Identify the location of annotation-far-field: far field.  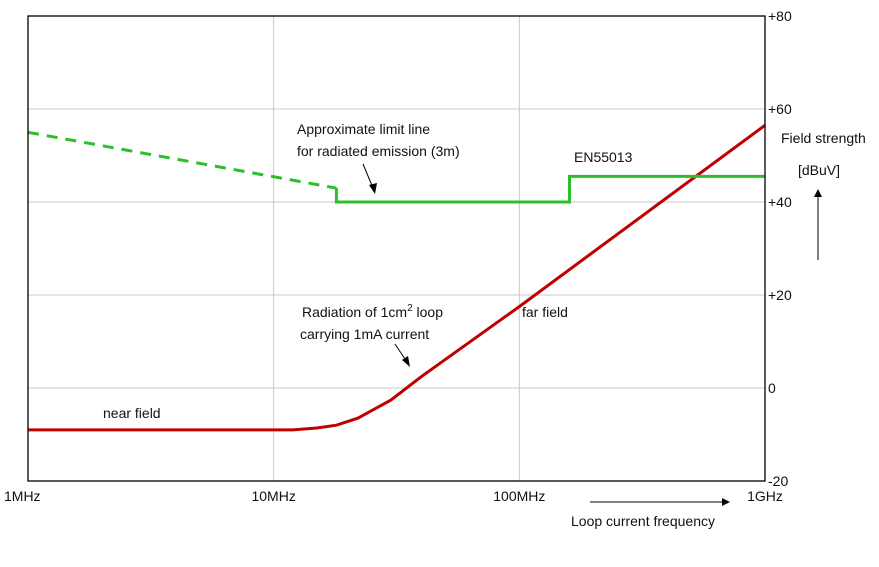
(545, 312).